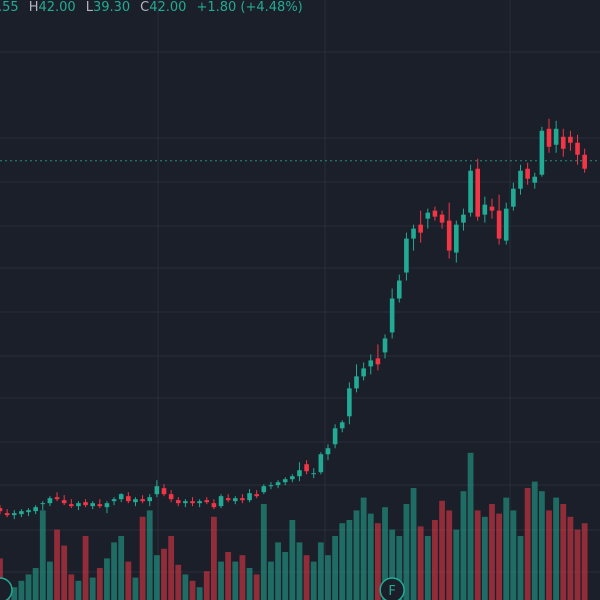 This screenshot has height=600, width=600. I want to click on high-value: 42.00, so click(57, 7).